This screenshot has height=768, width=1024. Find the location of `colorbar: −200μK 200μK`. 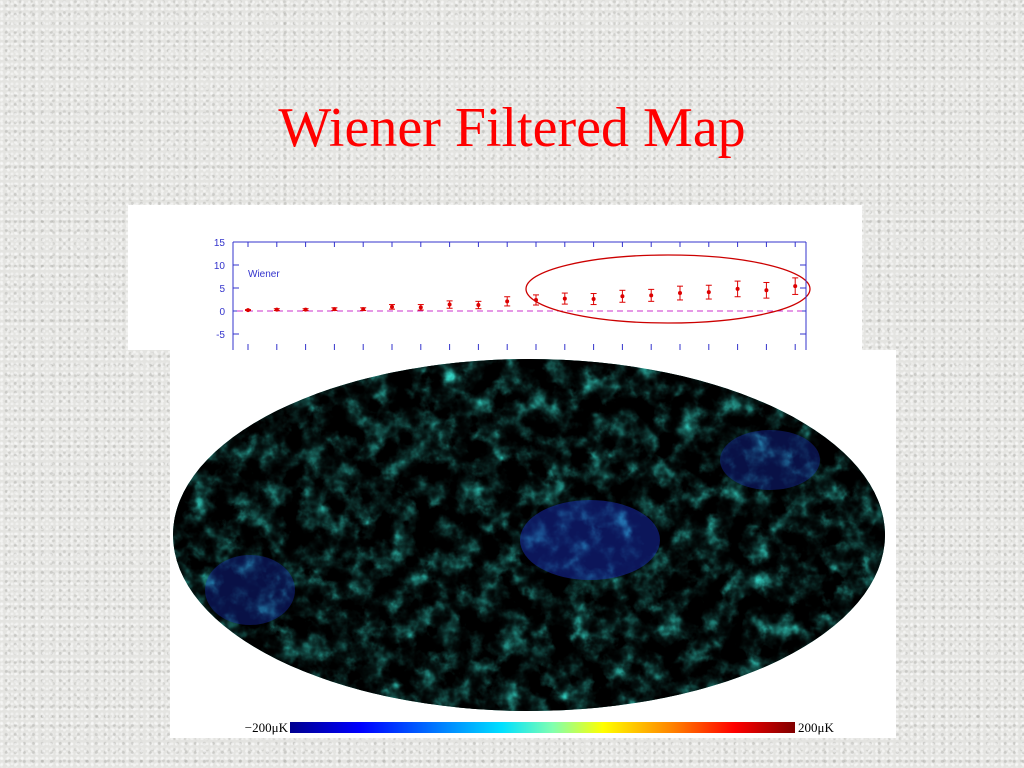

colorbar: −200μK 200μK is located at coordinates (533, 728).